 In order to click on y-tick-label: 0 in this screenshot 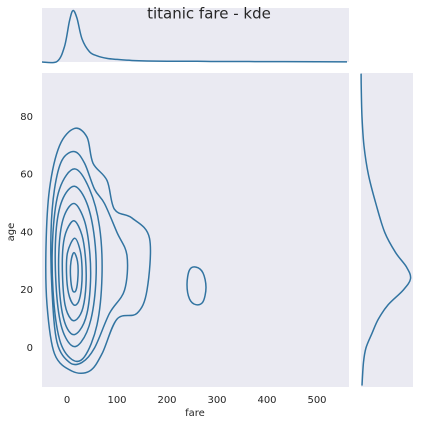, I will do `click(30, 348)`.